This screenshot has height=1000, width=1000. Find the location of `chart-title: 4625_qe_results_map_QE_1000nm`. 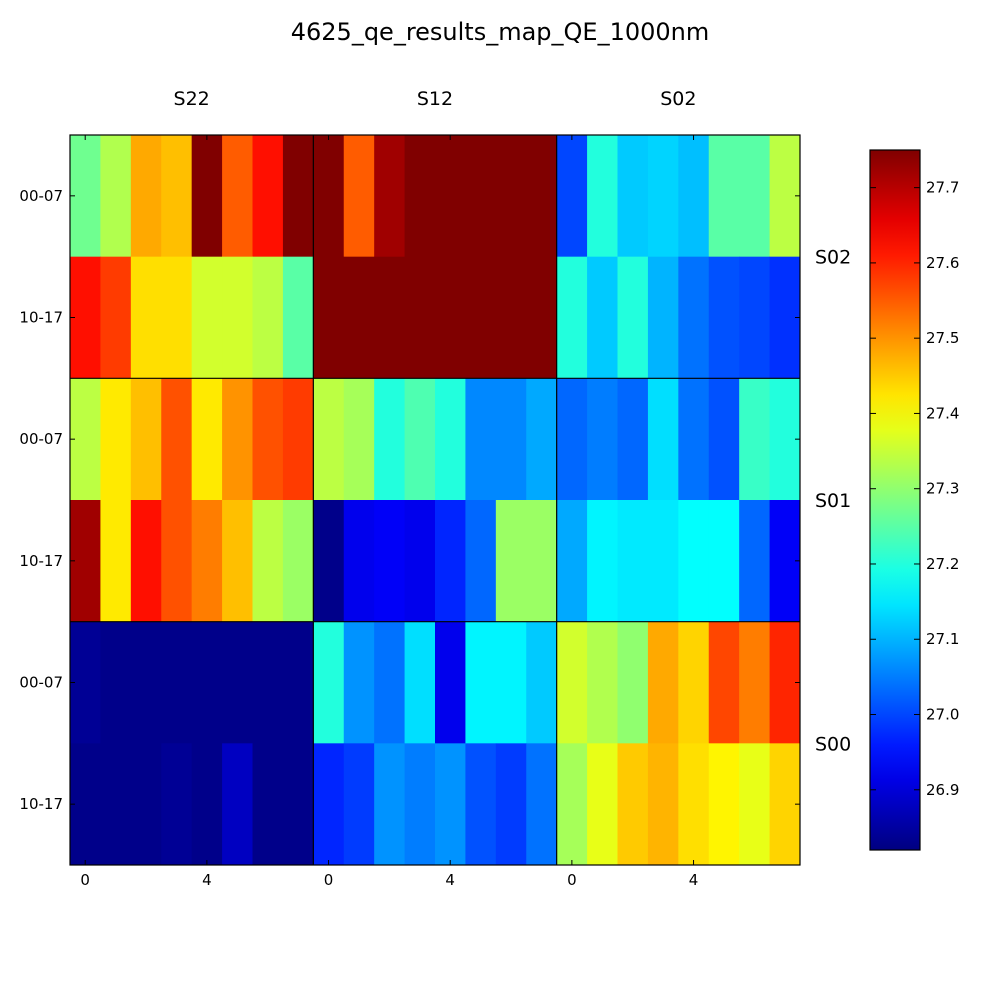

chart-title: 4625_qe_results_map_QE_1000nm is located at coordinates (500, 32).